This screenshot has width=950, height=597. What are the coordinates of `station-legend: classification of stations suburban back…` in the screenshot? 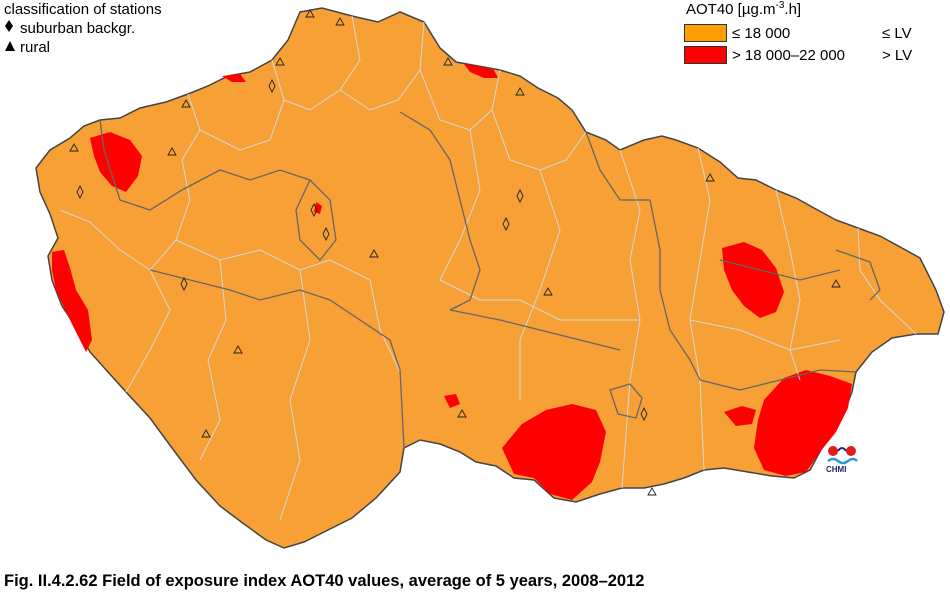 It's located at (83, 28).